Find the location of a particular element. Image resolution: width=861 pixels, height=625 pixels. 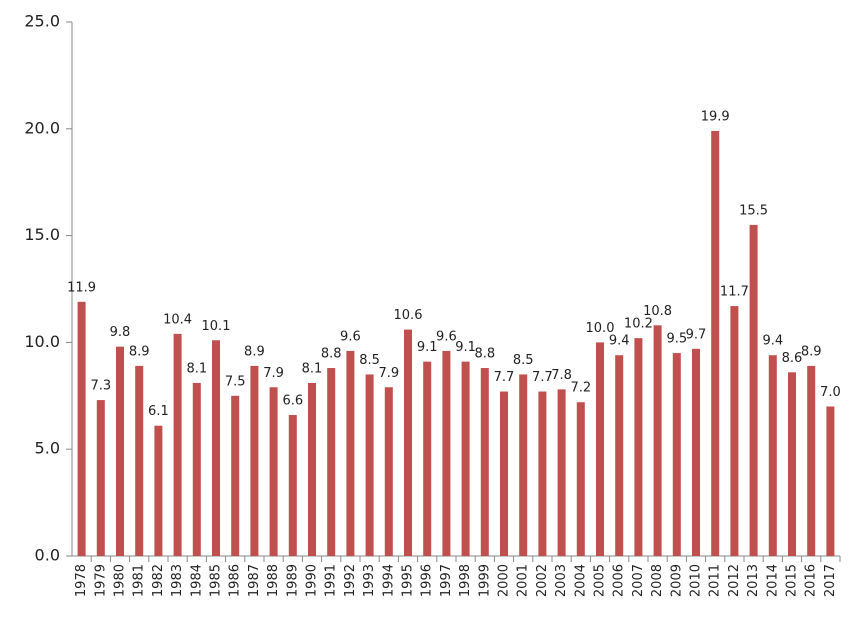

value-label: 8.1 is located at coordinates (196, 368).